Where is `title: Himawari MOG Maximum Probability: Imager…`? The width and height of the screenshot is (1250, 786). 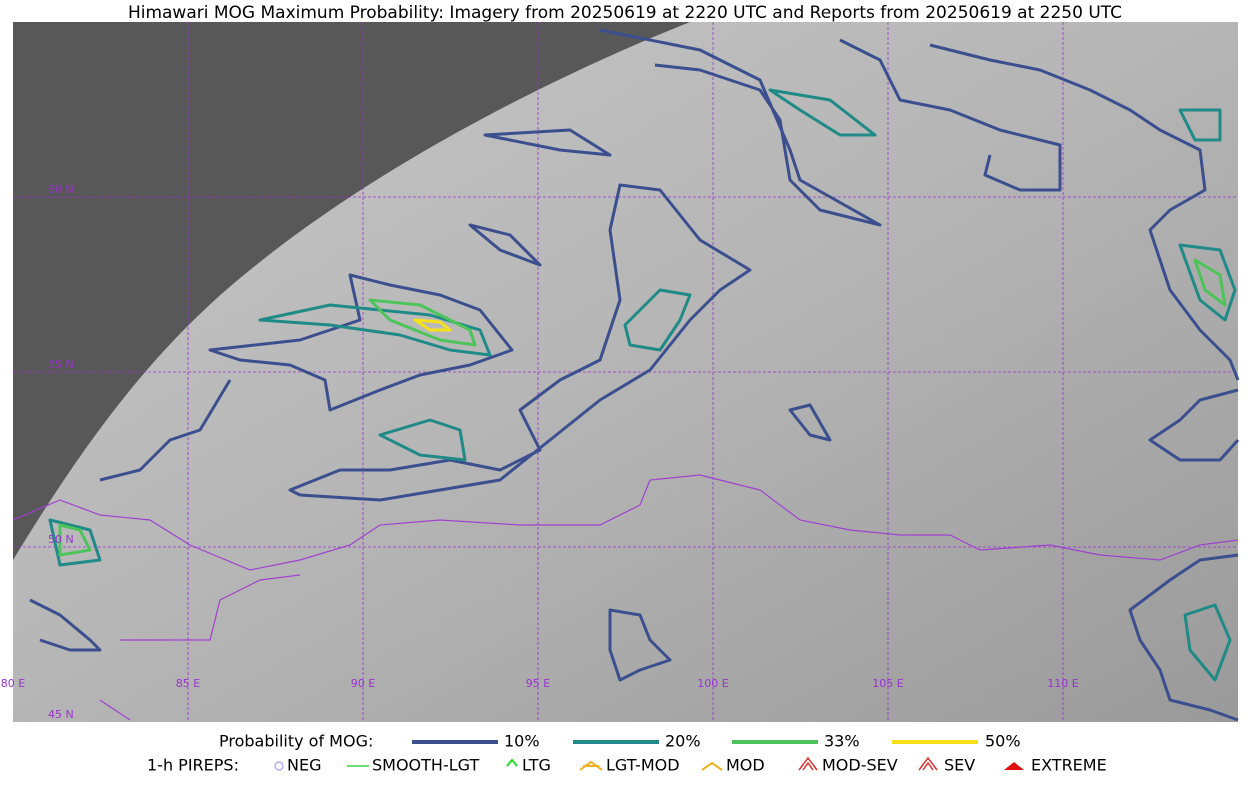 title: Himawari MOG Maximum Probability: Imager… is located at coordinates (625, 13).